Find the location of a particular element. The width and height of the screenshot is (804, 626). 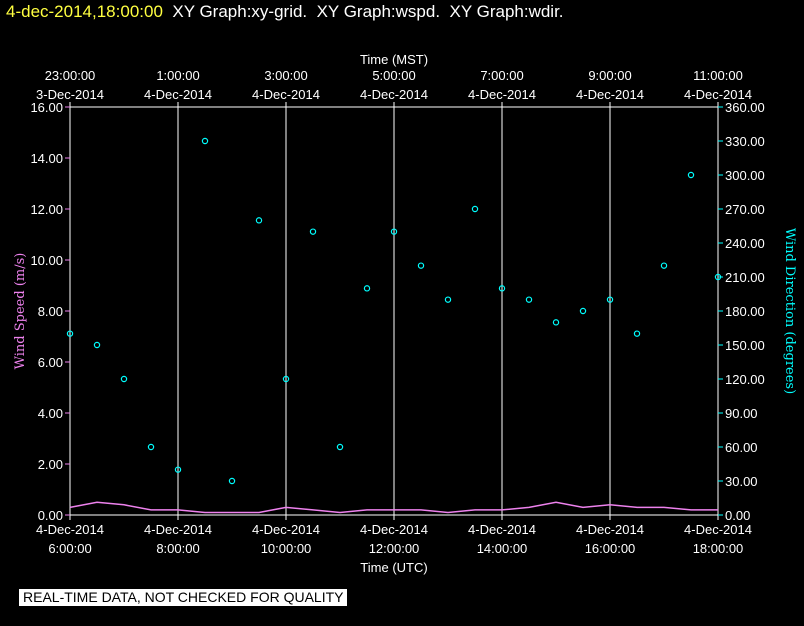

top-axis-title: Time (MST) is located at coordinates (394, 59).